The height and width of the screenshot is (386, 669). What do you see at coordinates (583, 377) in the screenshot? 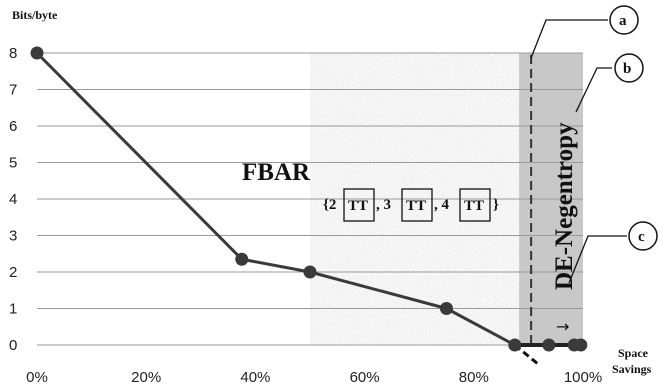
I see `x-tick-label: 100%` at bounding box center [583, 377].